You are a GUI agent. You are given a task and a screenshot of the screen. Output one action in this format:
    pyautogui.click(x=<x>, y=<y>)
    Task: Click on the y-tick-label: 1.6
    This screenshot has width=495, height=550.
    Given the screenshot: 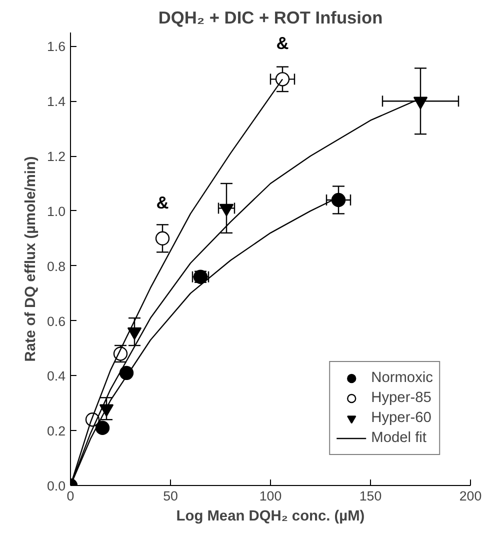 What is the action you would take?
    pyautogui.click(x=56, y=46)
    